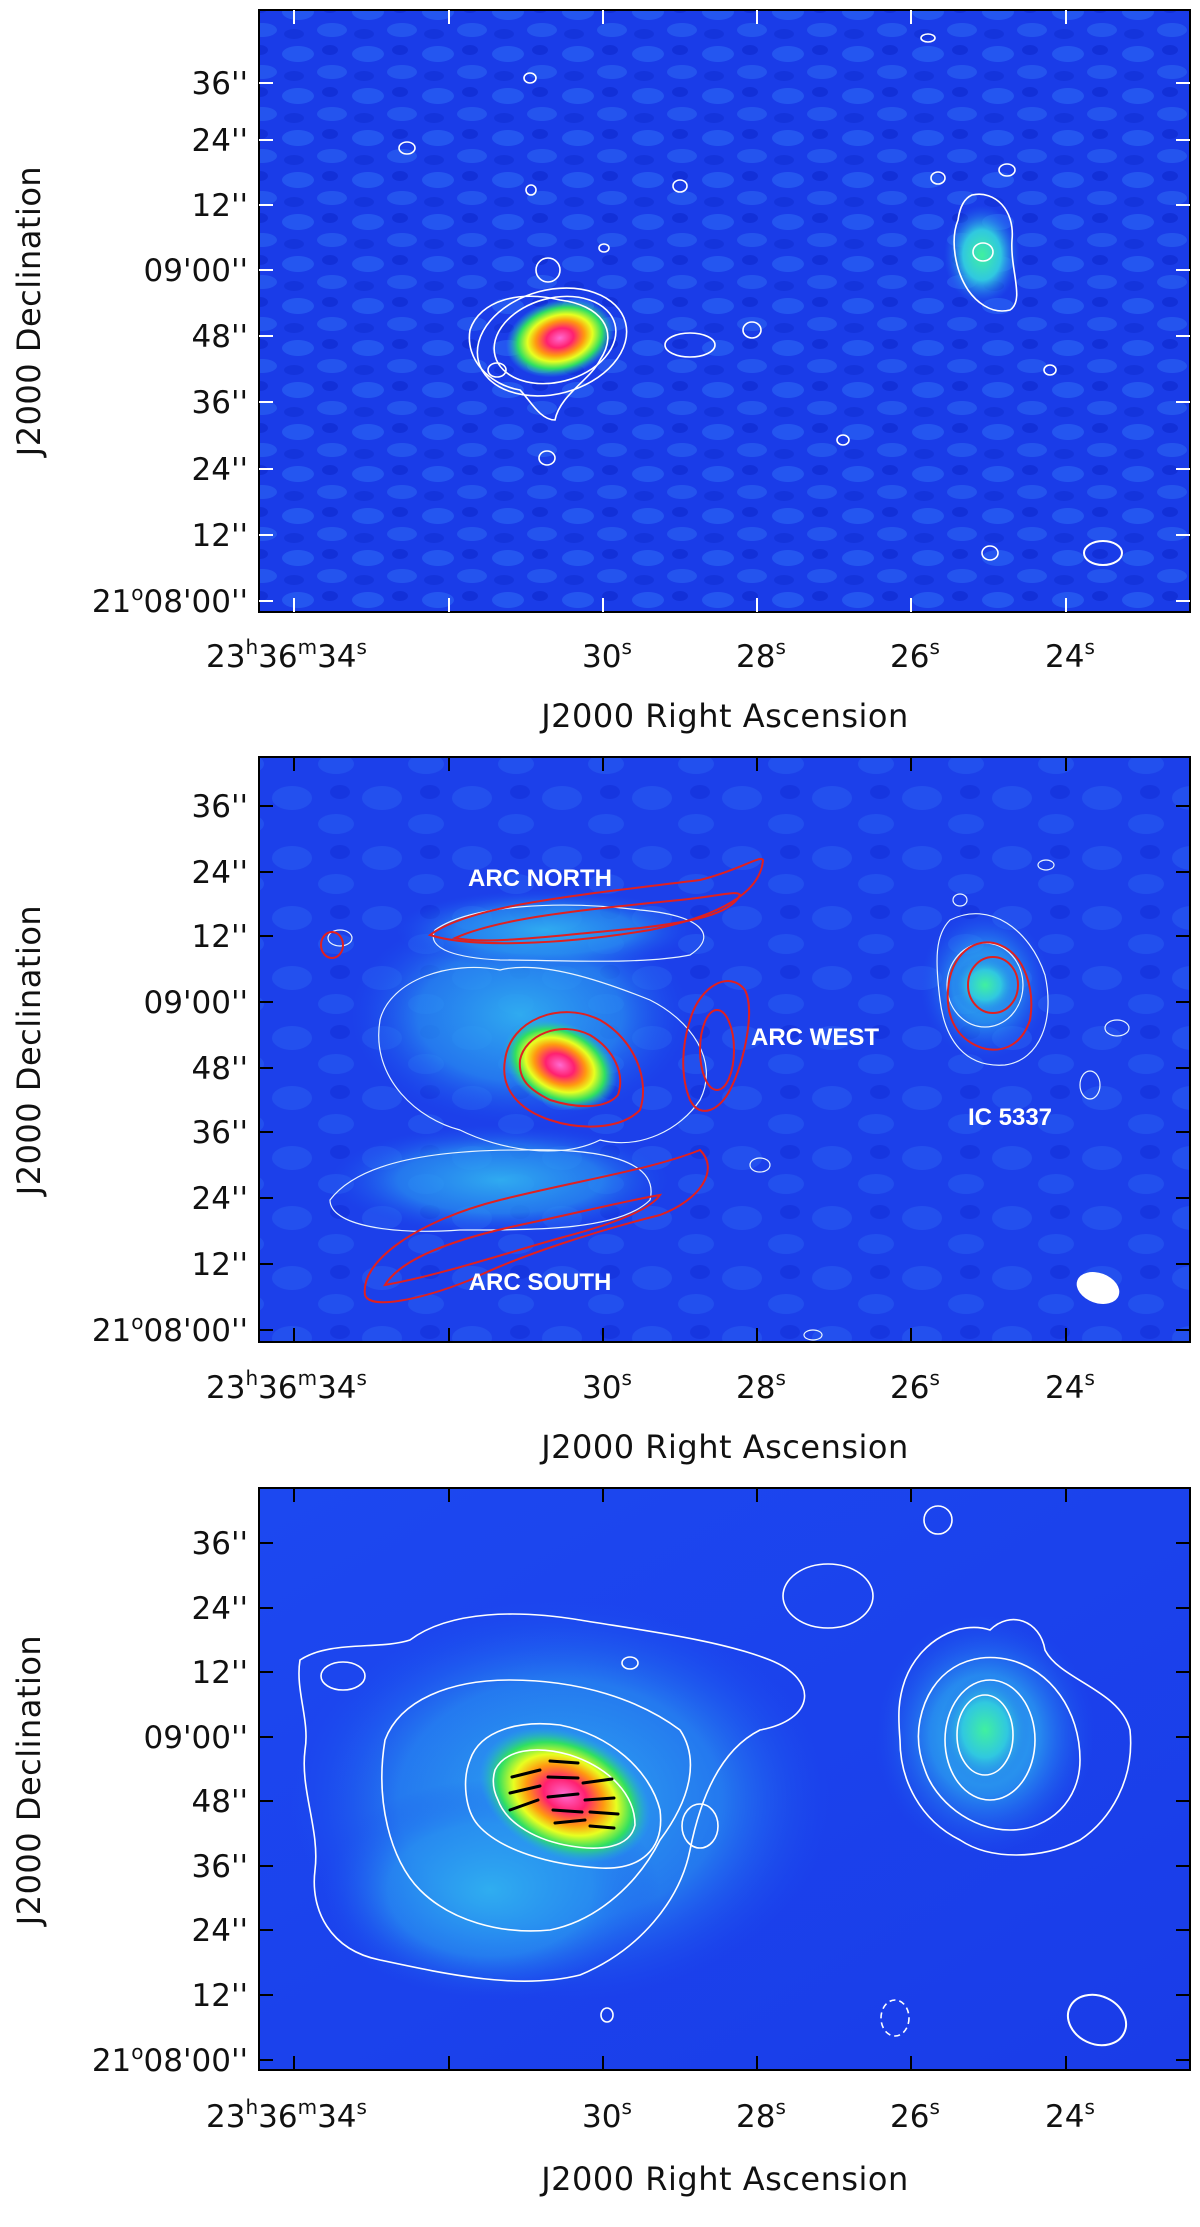 This screenshot has height=2227, width=1200. I want to click on panel-middle-ra-labels: 23h36m34s 30s 28s 26s 24s, so click(650, 1386).